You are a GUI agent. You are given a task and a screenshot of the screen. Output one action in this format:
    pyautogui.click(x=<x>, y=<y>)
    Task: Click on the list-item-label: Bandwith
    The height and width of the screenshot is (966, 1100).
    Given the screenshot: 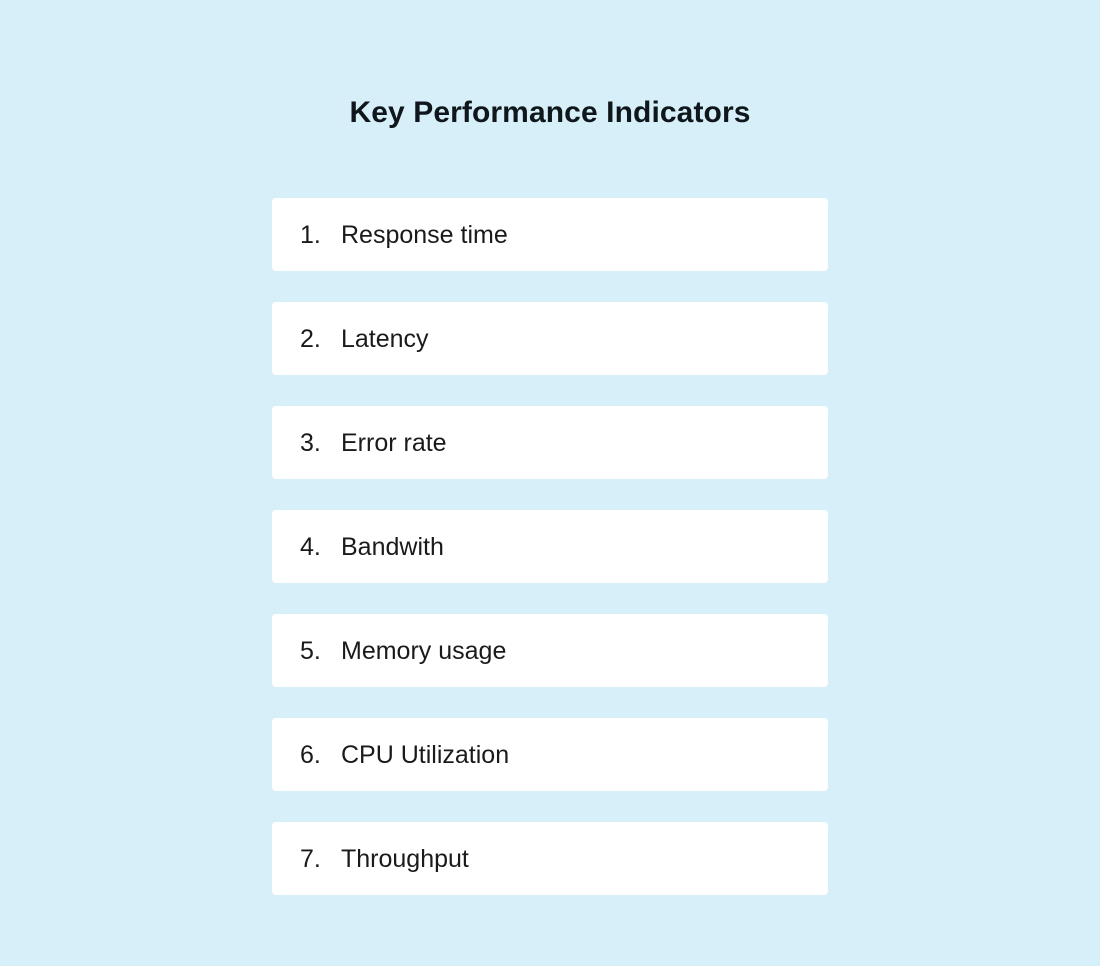 What is the action you would take?
    pyautogui.click(x=392, y=546)
    